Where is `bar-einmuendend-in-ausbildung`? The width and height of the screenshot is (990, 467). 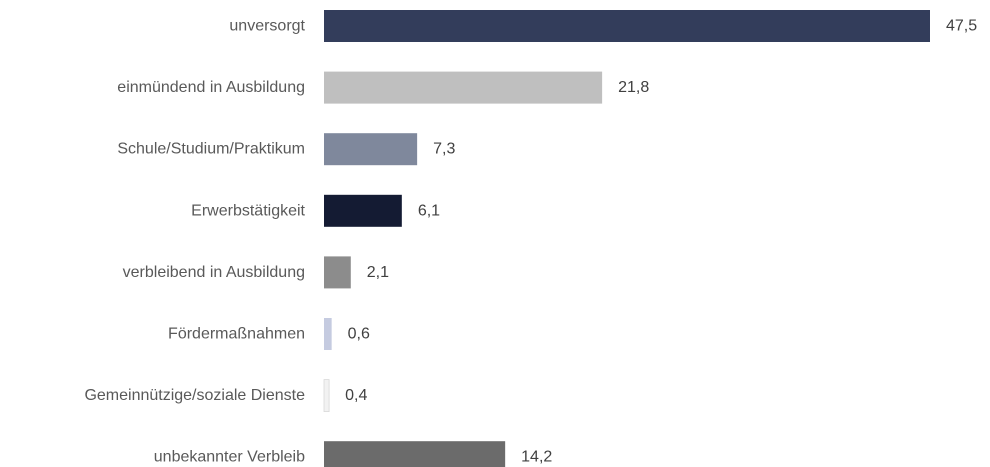 bar-einmuendend-in-ausbildung is located at coordinates (463, 87).